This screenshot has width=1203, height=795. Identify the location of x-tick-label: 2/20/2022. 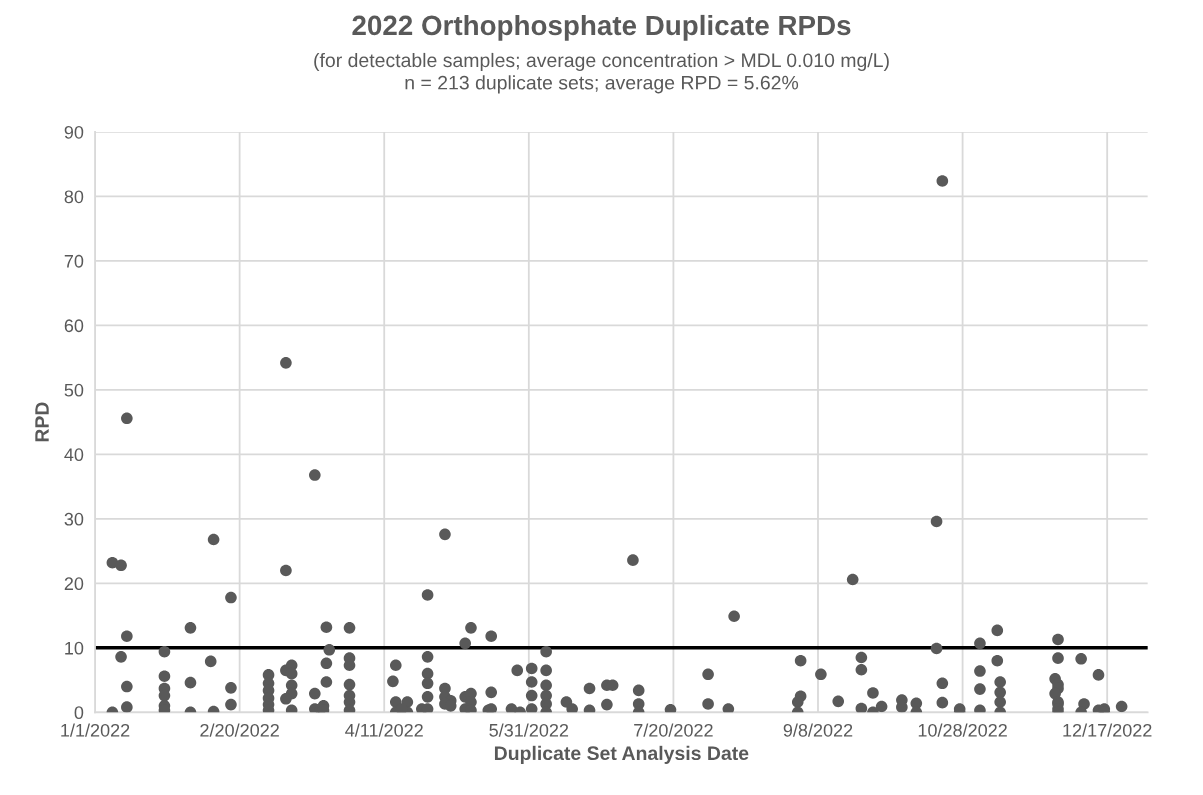
(239, 730).